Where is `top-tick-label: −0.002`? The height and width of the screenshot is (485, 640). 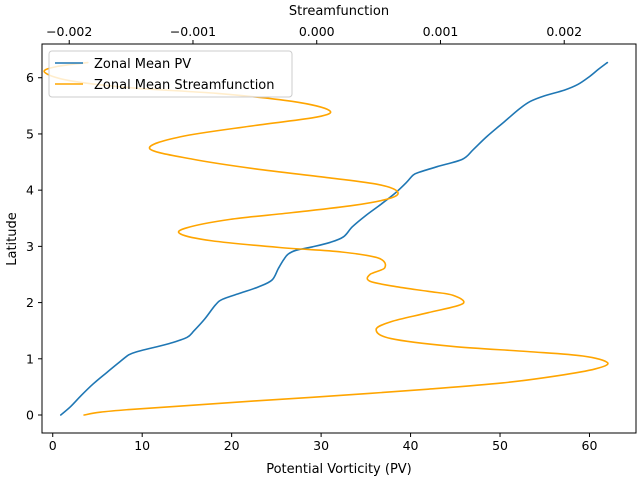
top-tick-label: −0.002 is located at coordinates (69, 31).